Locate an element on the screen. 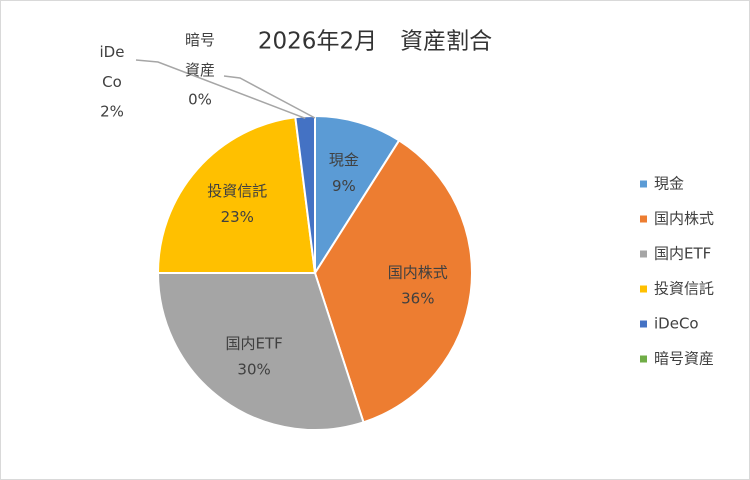 Image resolution: width=750 pixels, height=480 pixels. slice-value-label: 36% is located at coordinates (417, 298).